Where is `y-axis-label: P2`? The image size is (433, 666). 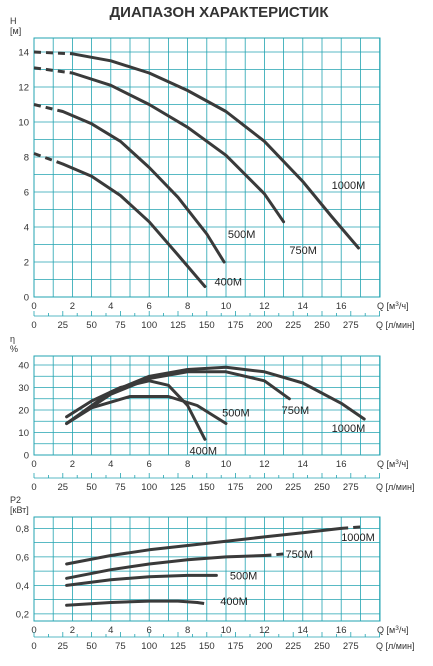
y-axis-label: P2 is located at coordinates (15, 500).